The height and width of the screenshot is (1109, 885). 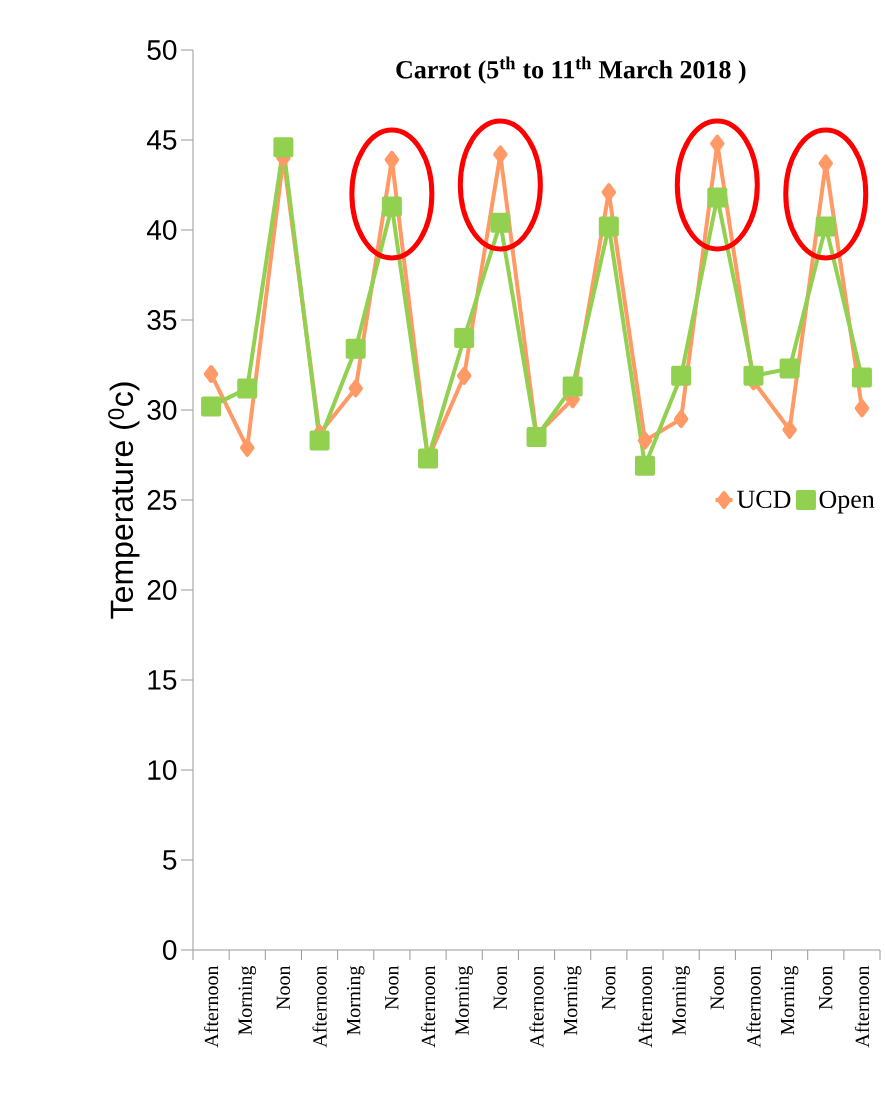 I want to click on y-axis-title: Temperature ($^{0}$c), so click(x=124, y=500).